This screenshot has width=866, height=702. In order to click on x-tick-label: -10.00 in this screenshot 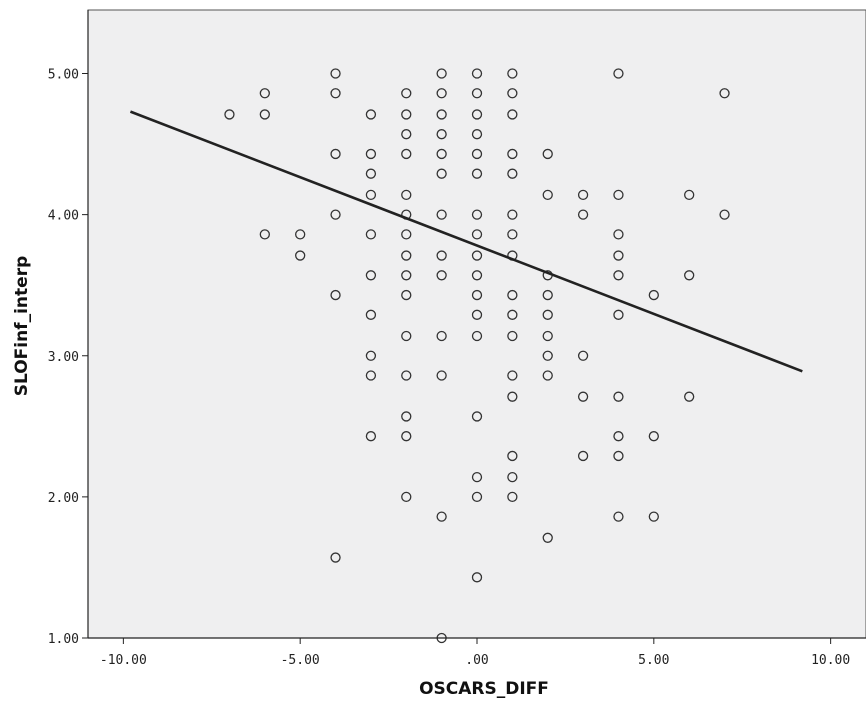, I will do `click(123, 660)`.